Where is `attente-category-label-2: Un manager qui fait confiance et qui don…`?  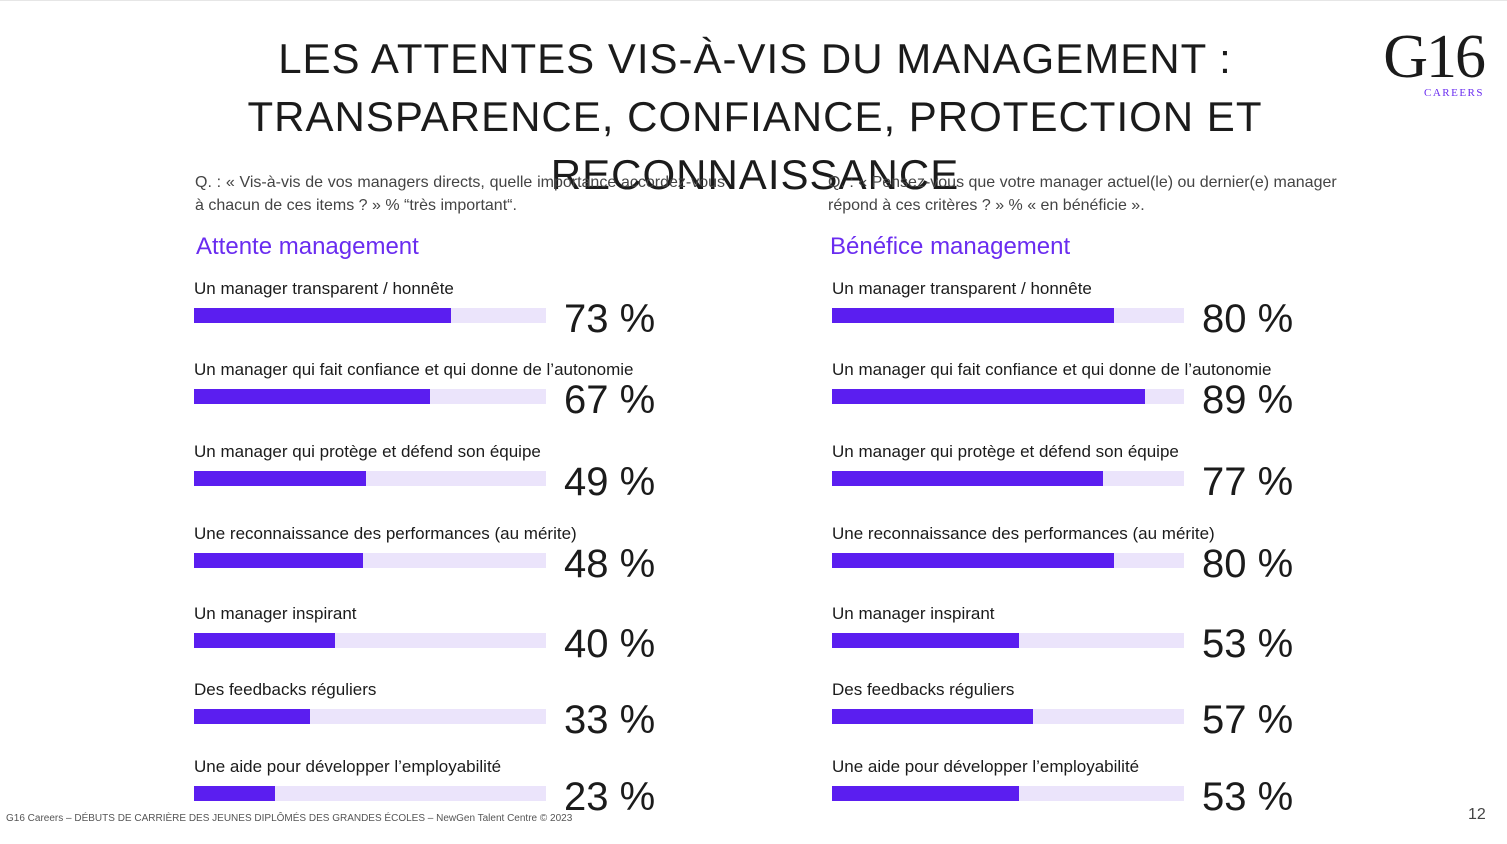
attente-category-label-2: Un manager qui fait confiance et qui don… is located at coordinates (414, 369).